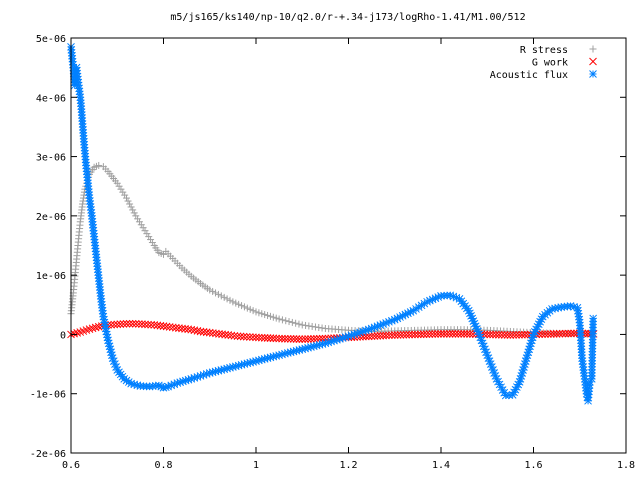 The width and height of the screenshot is (640, 480). I want to click on y-tick-label: 1e-06, so click(51, 276).